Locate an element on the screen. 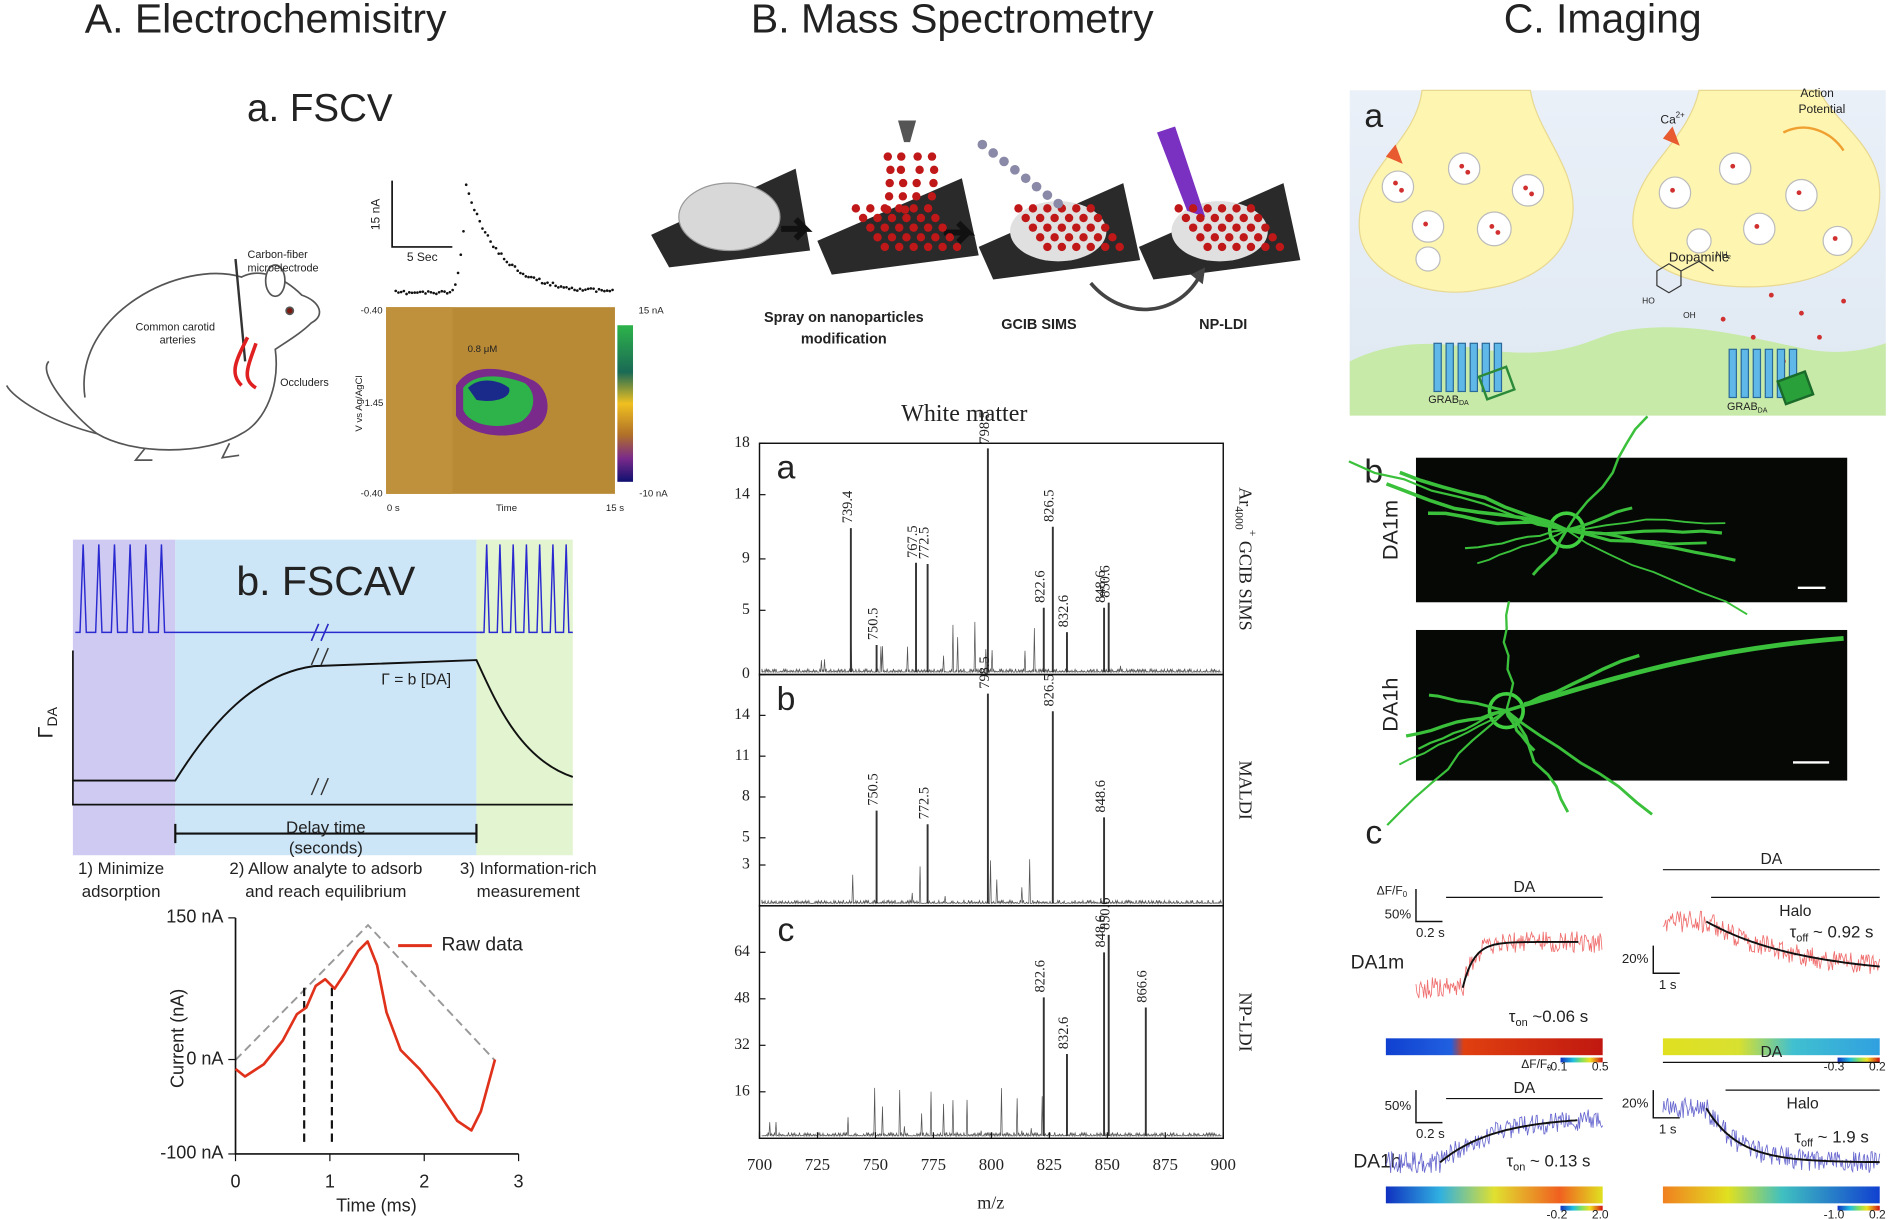  label: and reach equilibrium is located at coordinates (325, 891).